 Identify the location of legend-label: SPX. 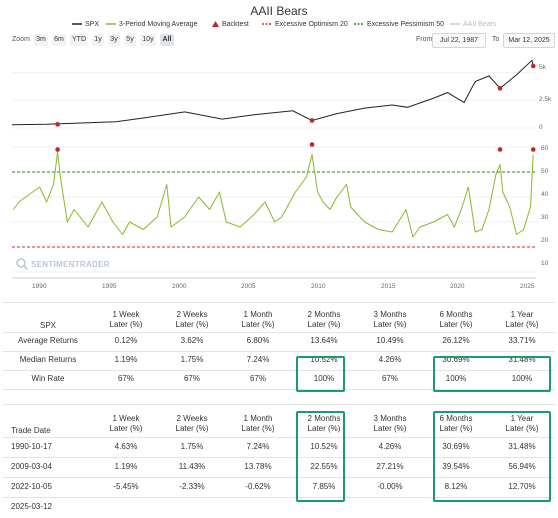
(92, 24).